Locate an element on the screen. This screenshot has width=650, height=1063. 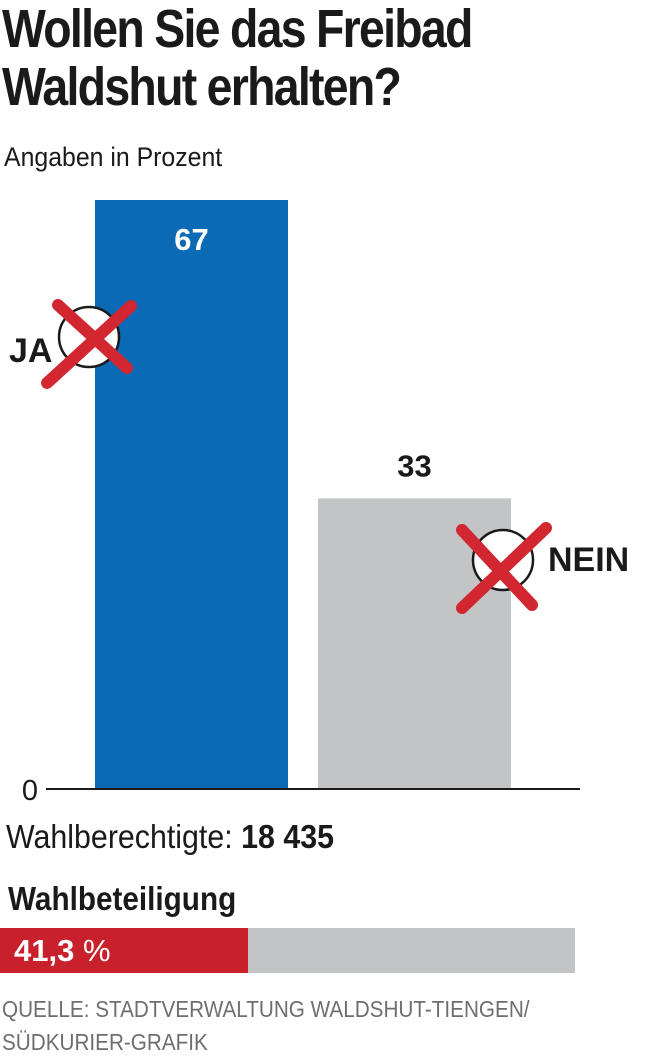
eligible-voters-label: Wahlberechtigte: is located at coordinates (119, 836).